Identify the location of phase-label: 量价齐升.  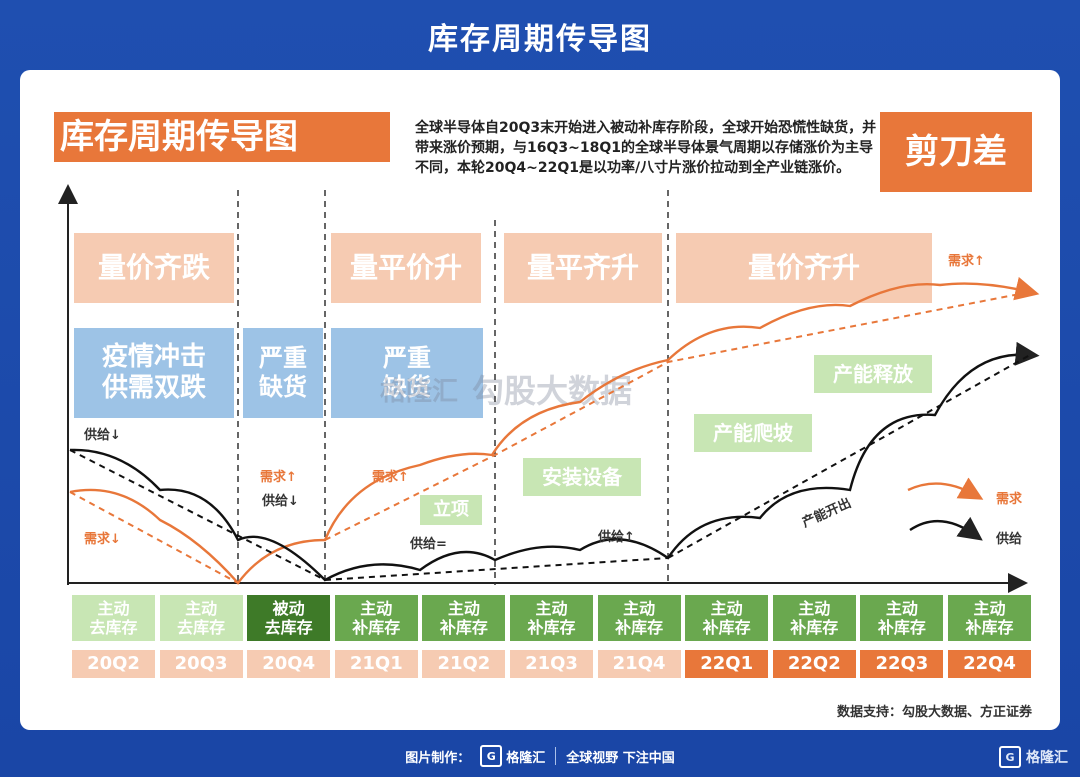
(804, 268).